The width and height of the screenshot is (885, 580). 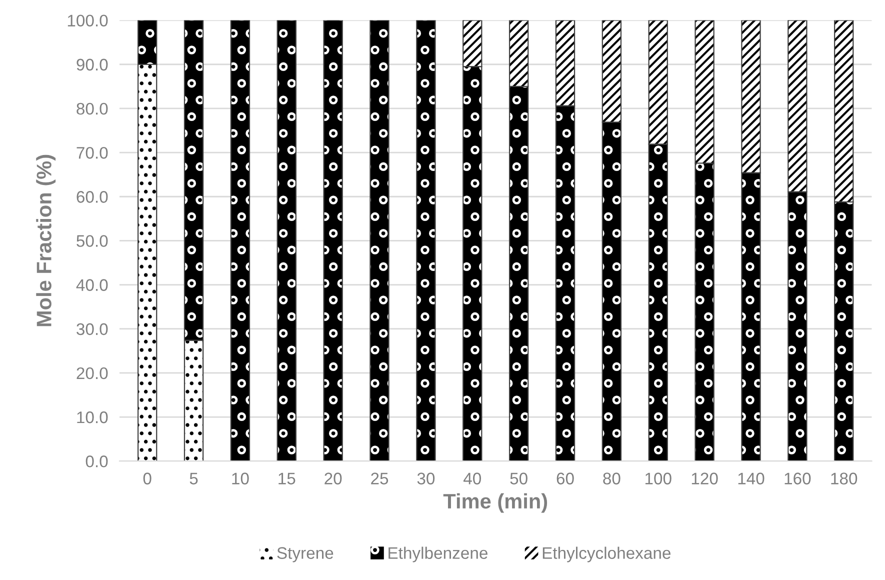 What do you see at coordinates (46, 240) in the screenshot?
I see `y-axis-title: Mole Fraction (%)` at bounding box center [46, 240].